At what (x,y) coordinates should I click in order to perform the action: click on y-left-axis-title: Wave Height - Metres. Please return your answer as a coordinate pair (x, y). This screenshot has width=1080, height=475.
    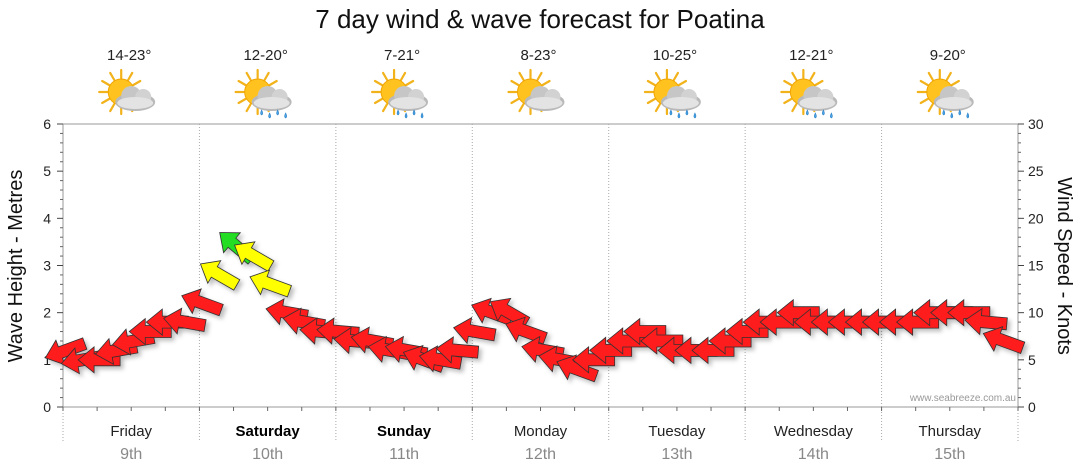
    Looking at the image, I should click on (16, 266).